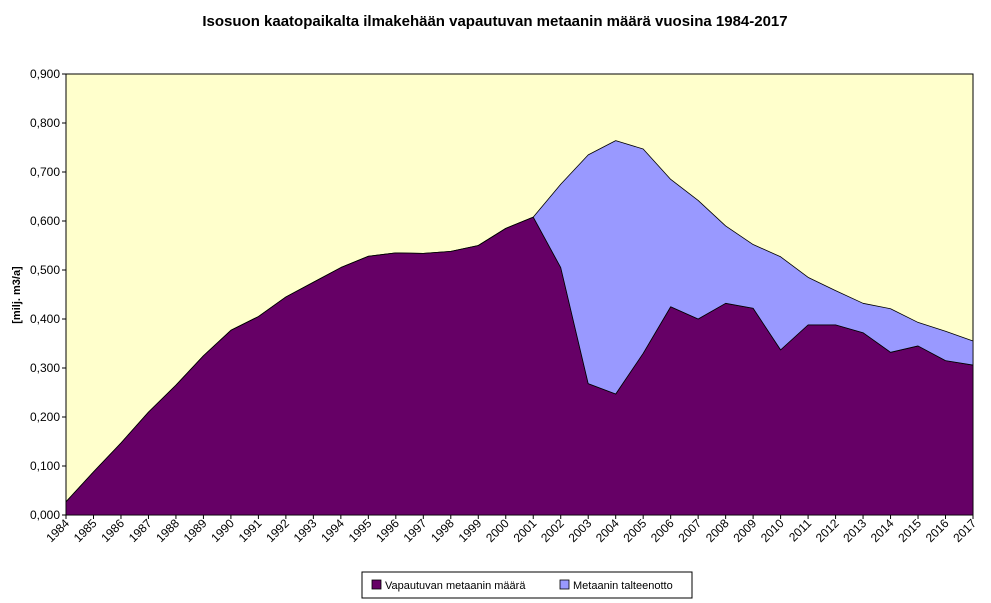 This screenshot has width=991, height=603. I want to click on x-tick-label: 1996, so click(387, 530).